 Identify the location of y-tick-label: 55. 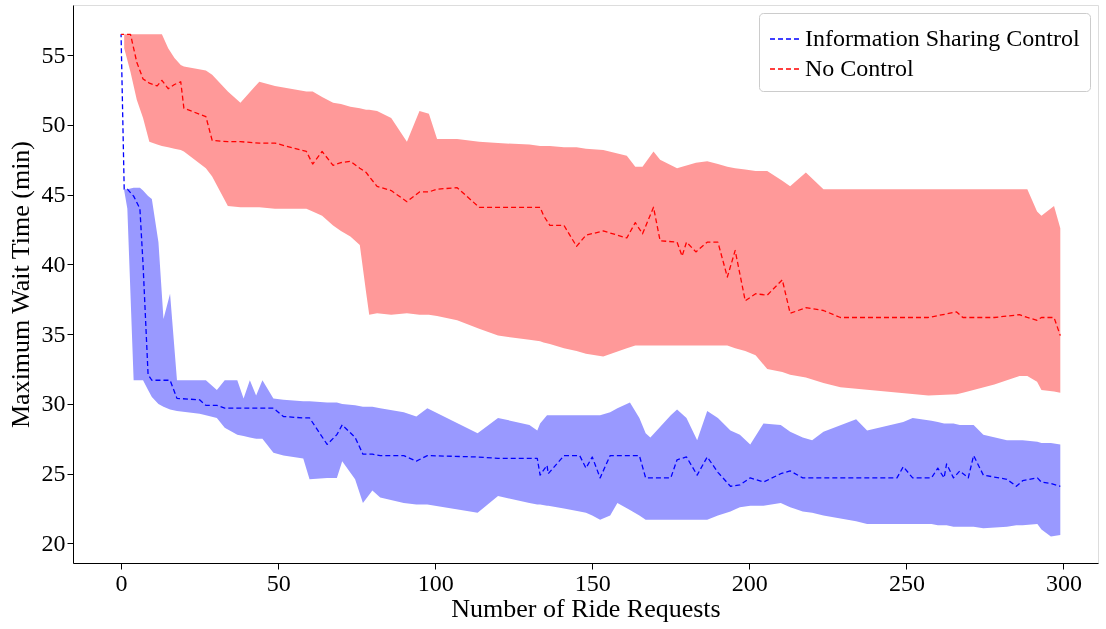
(53, 54).